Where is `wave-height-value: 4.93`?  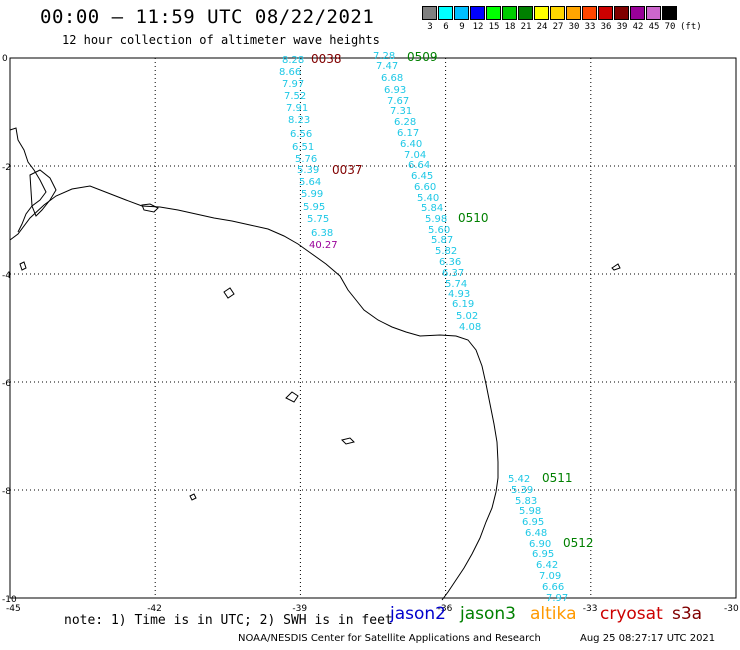 wave-height-value: 4.93 is located at coordinates (459, 294).